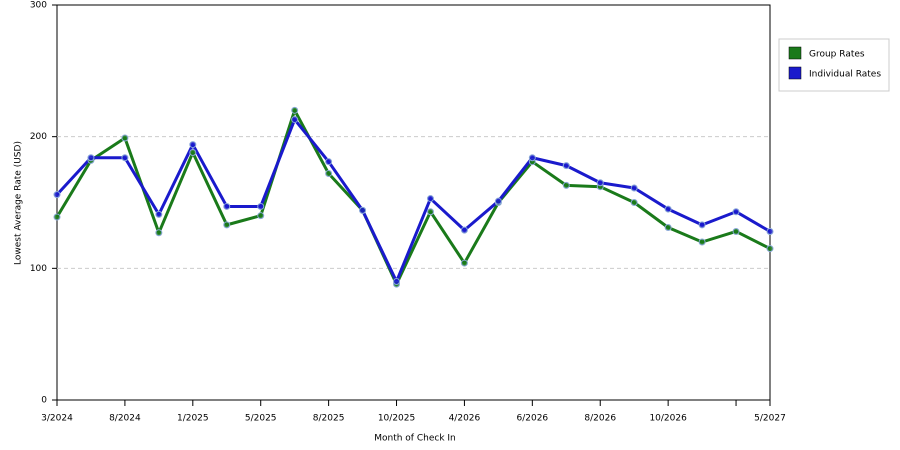 This screenshot has height=450, width=900. What do you see at coordinates (532, 419) in the screenshot?
I see `x-tick-label: 6/2026` at bounding box center [532, 419].